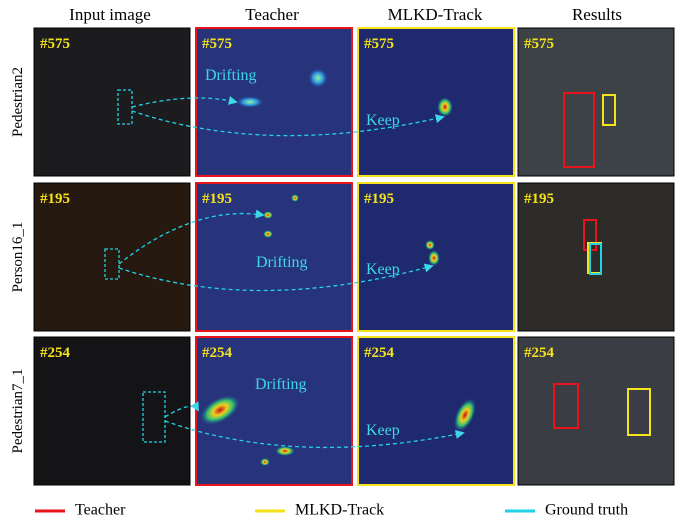  What do you see at coordinates (18, 411) in the screenshot?
I see `row-label: Pedestrian7_1` at bounding box center [18, 411].